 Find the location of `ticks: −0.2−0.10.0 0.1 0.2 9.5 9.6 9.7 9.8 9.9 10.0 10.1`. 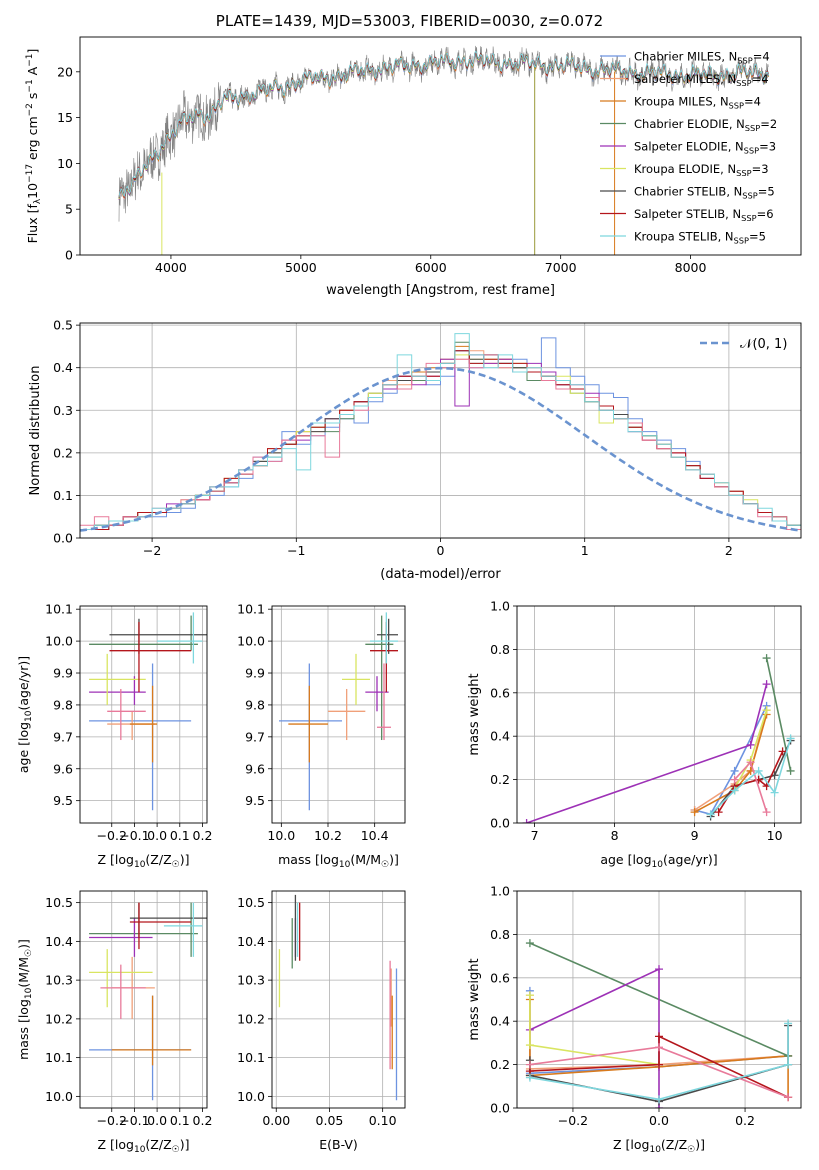

ticks: −0.2−0.10.0 0.1 0.2 9.5 9.6 9.7 9.8 9.9 10.0 10.1 is located at coordinates (128, 722).